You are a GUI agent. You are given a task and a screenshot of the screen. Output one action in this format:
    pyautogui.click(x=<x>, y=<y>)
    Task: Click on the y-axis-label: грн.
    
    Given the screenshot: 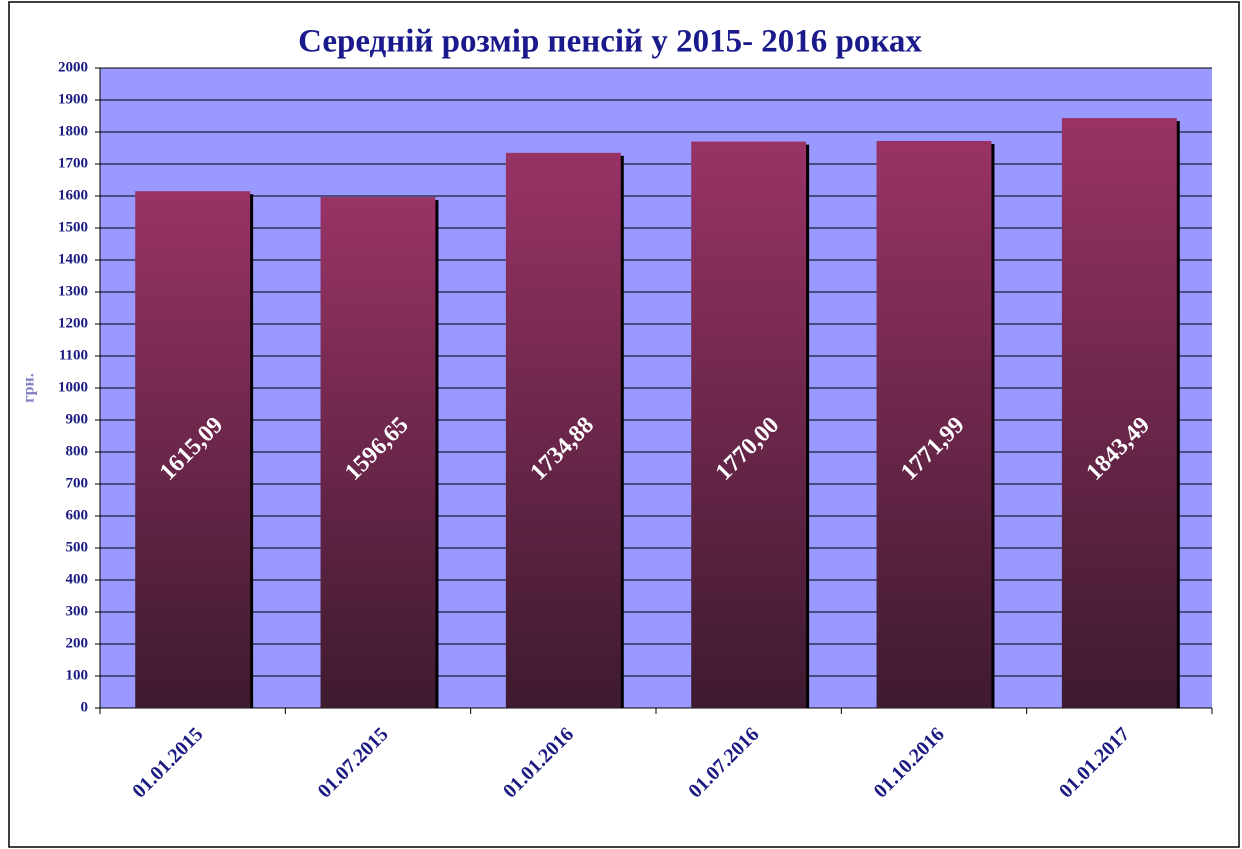 What is the action you would take?
    pyautogui.click(x=29, y=387)
    